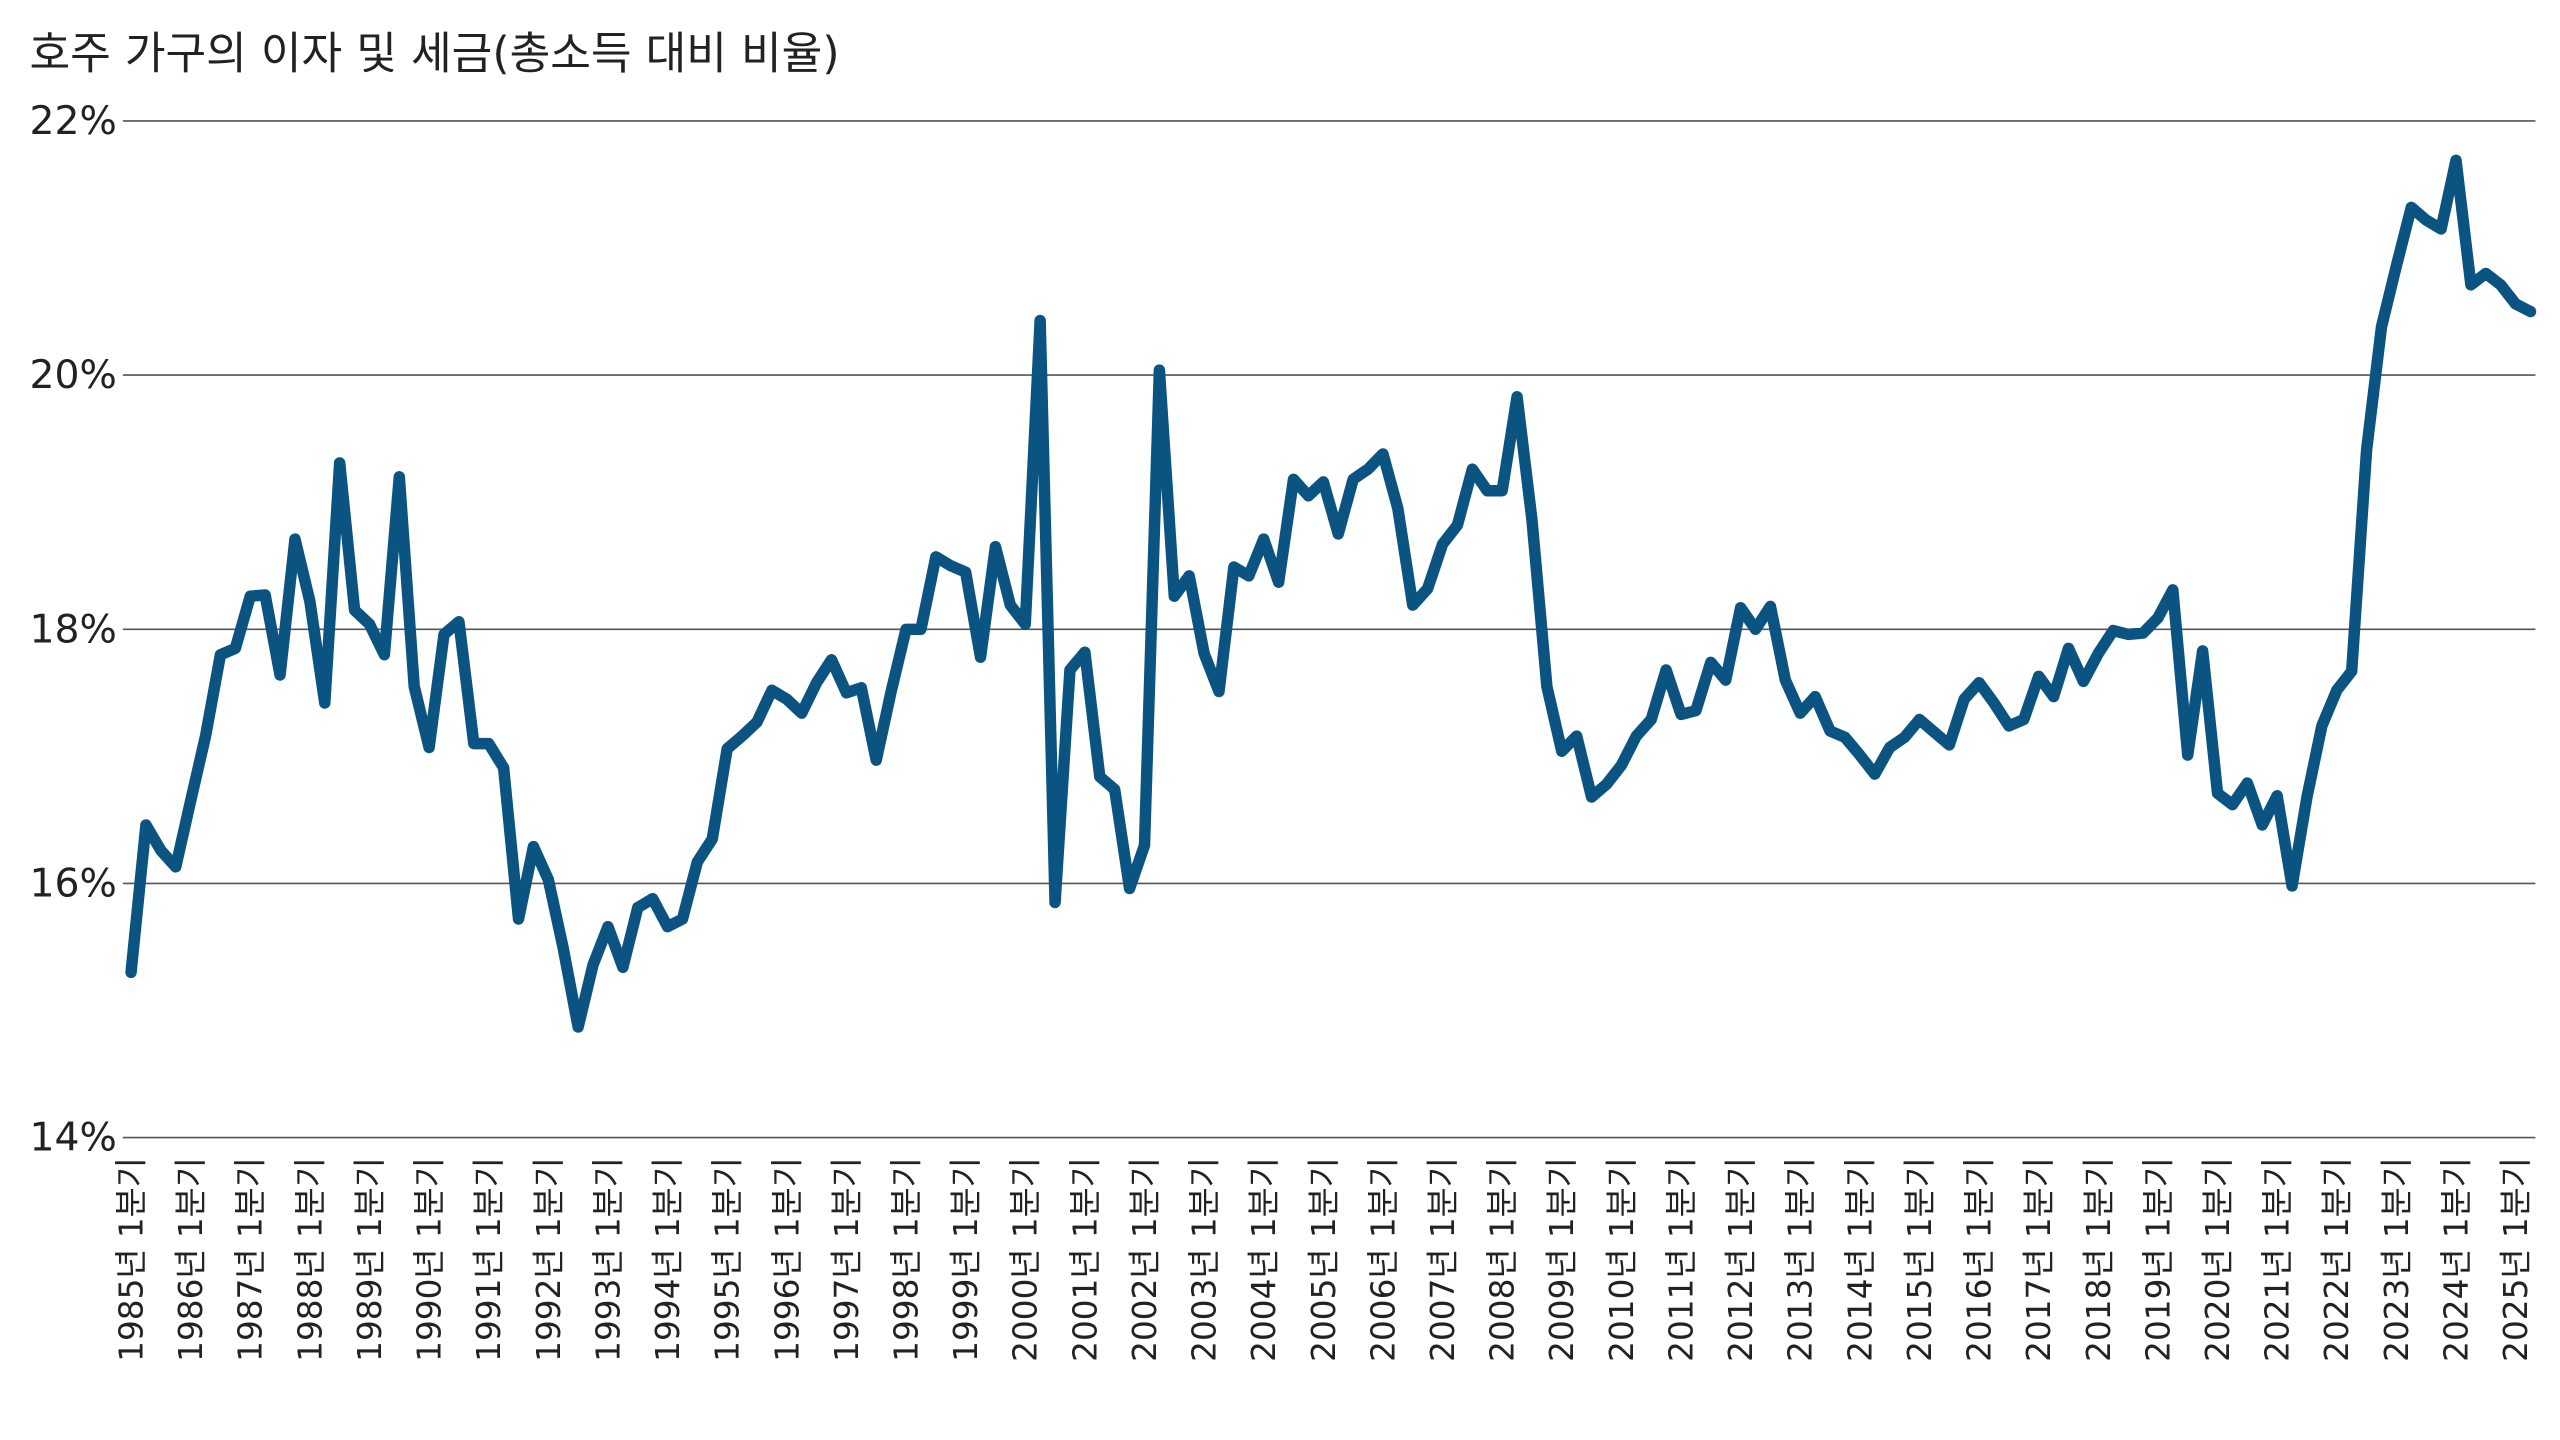 This screenshot has height=1440, width=2560. I want to click on x-tick-label: 2016년 1분기, so click(1980, 1259).